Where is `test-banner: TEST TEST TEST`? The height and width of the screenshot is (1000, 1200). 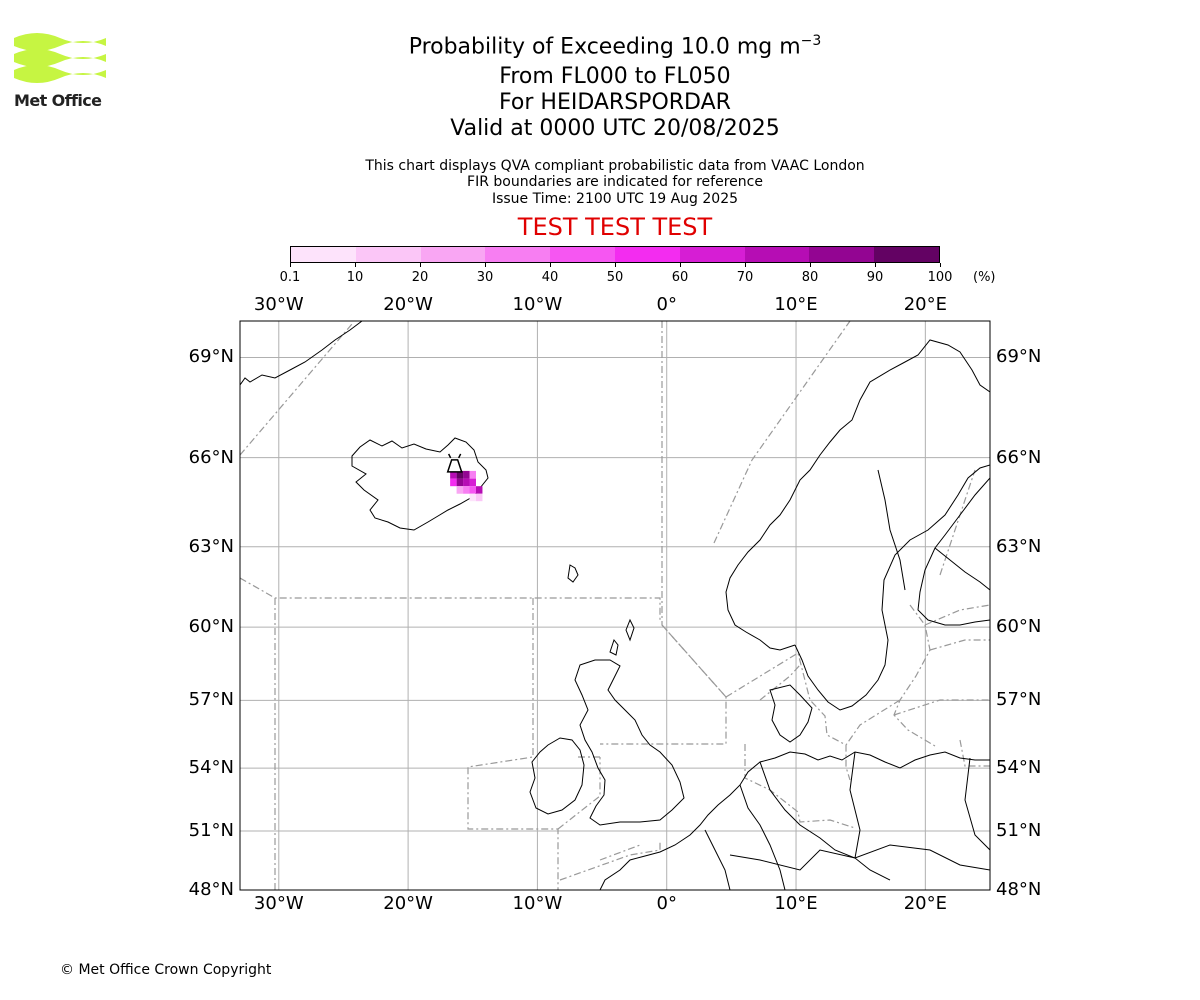
test-banner: TEST TEST TEST is located at coordinates (615, 227).